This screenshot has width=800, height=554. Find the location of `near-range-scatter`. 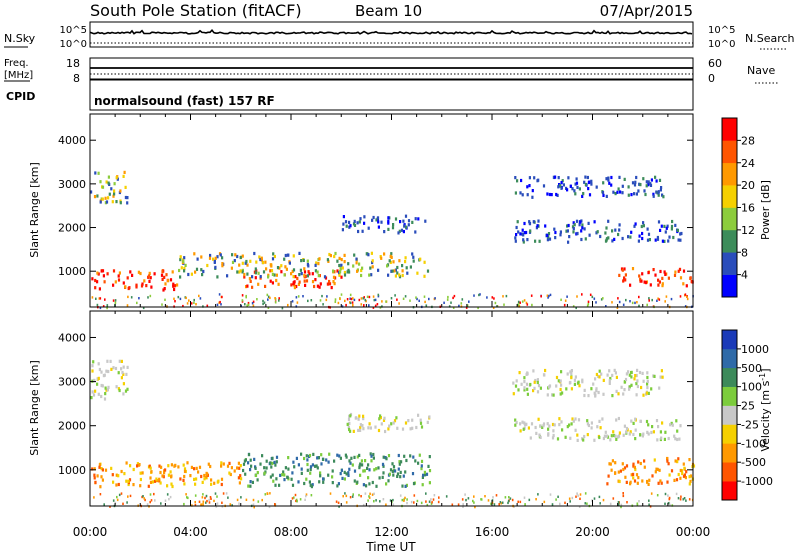

near-range-scatter is located at coordinates (392, 301).